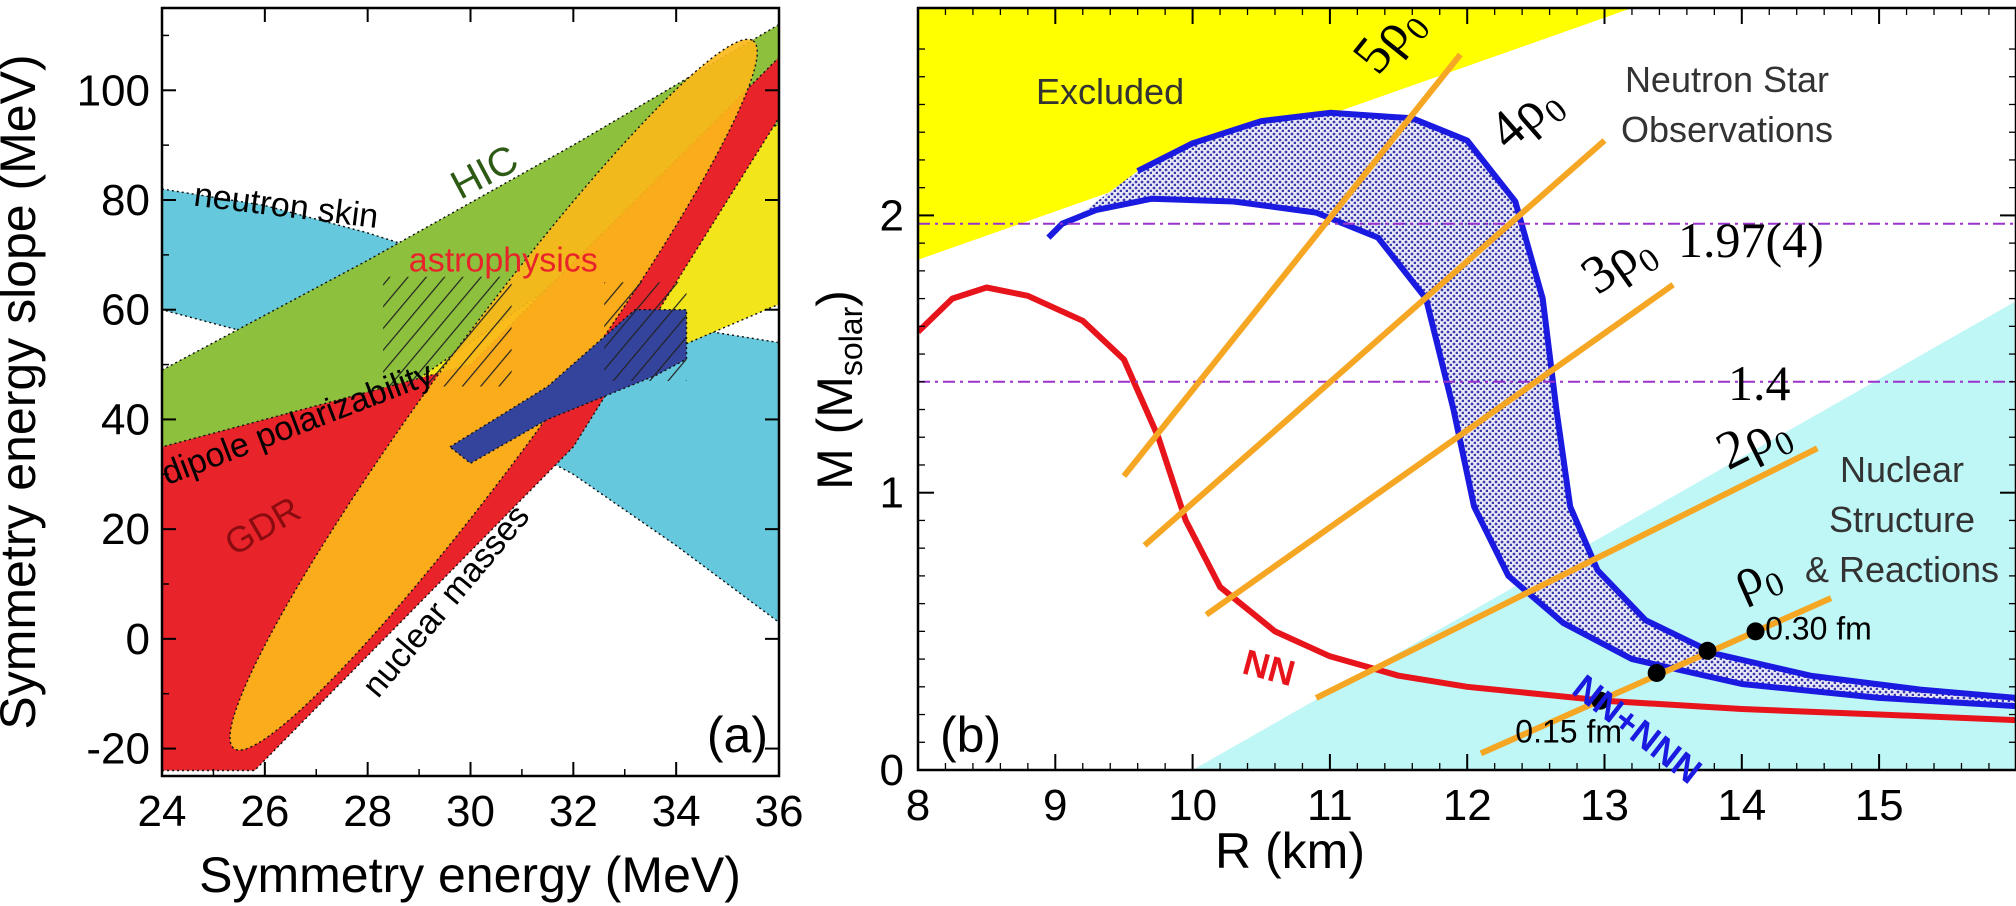 Image resolution: width=2016 pixels, height=906 pixels. I want to click on y-tick-label: 60, so click(125, 310).